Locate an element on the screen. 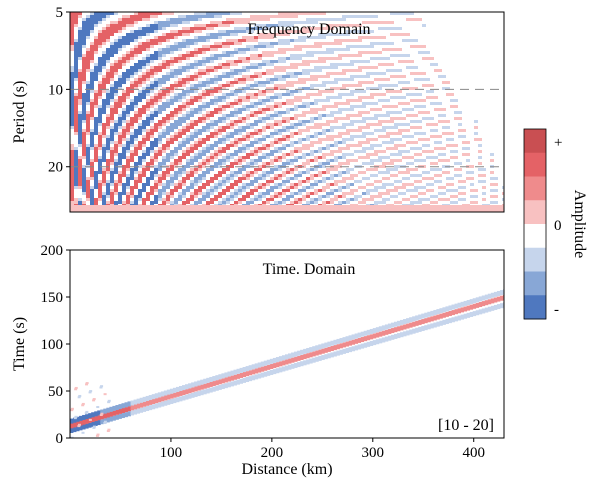 This screenshot has height=480, width=591. noise-cell is located at coordinates (102, 413).